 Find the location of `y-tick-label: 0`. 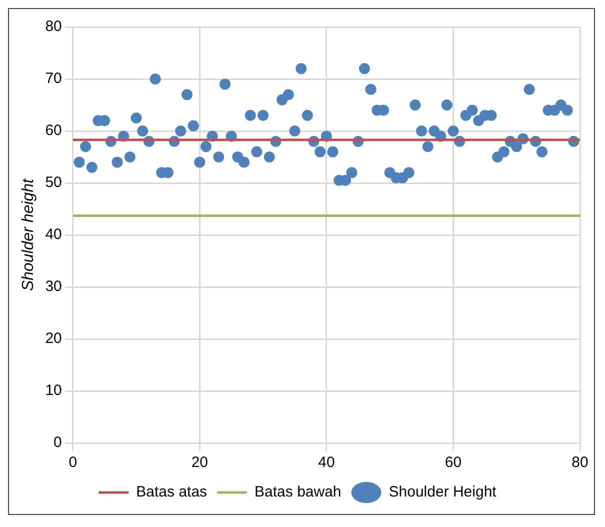

y-tick-label: 0 is located at coordinates (58, 443).